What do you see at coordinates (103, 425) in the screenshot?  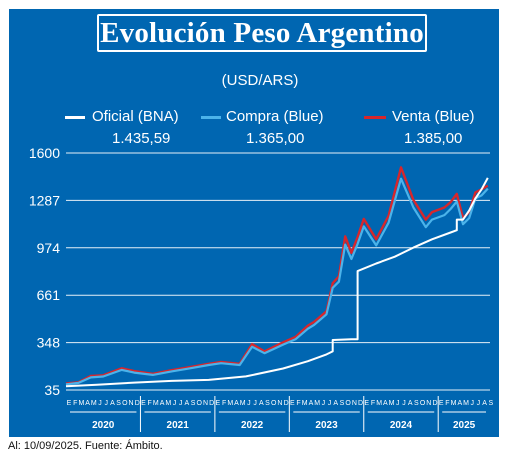 I see `year-tick-label: 2020` at bounding box center [103, 425].